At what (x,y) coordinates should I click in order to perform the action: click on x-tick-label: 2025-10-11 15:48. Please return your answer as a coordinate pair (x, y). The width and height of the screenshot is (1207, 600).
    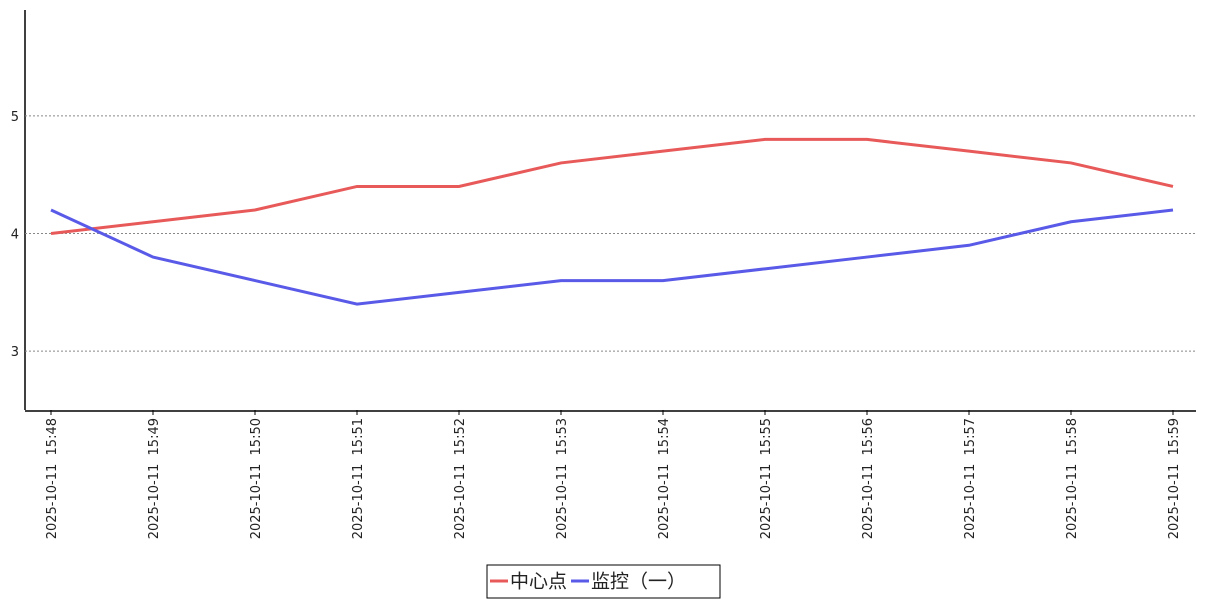
    Looking at the image, I should click on (52, 478).